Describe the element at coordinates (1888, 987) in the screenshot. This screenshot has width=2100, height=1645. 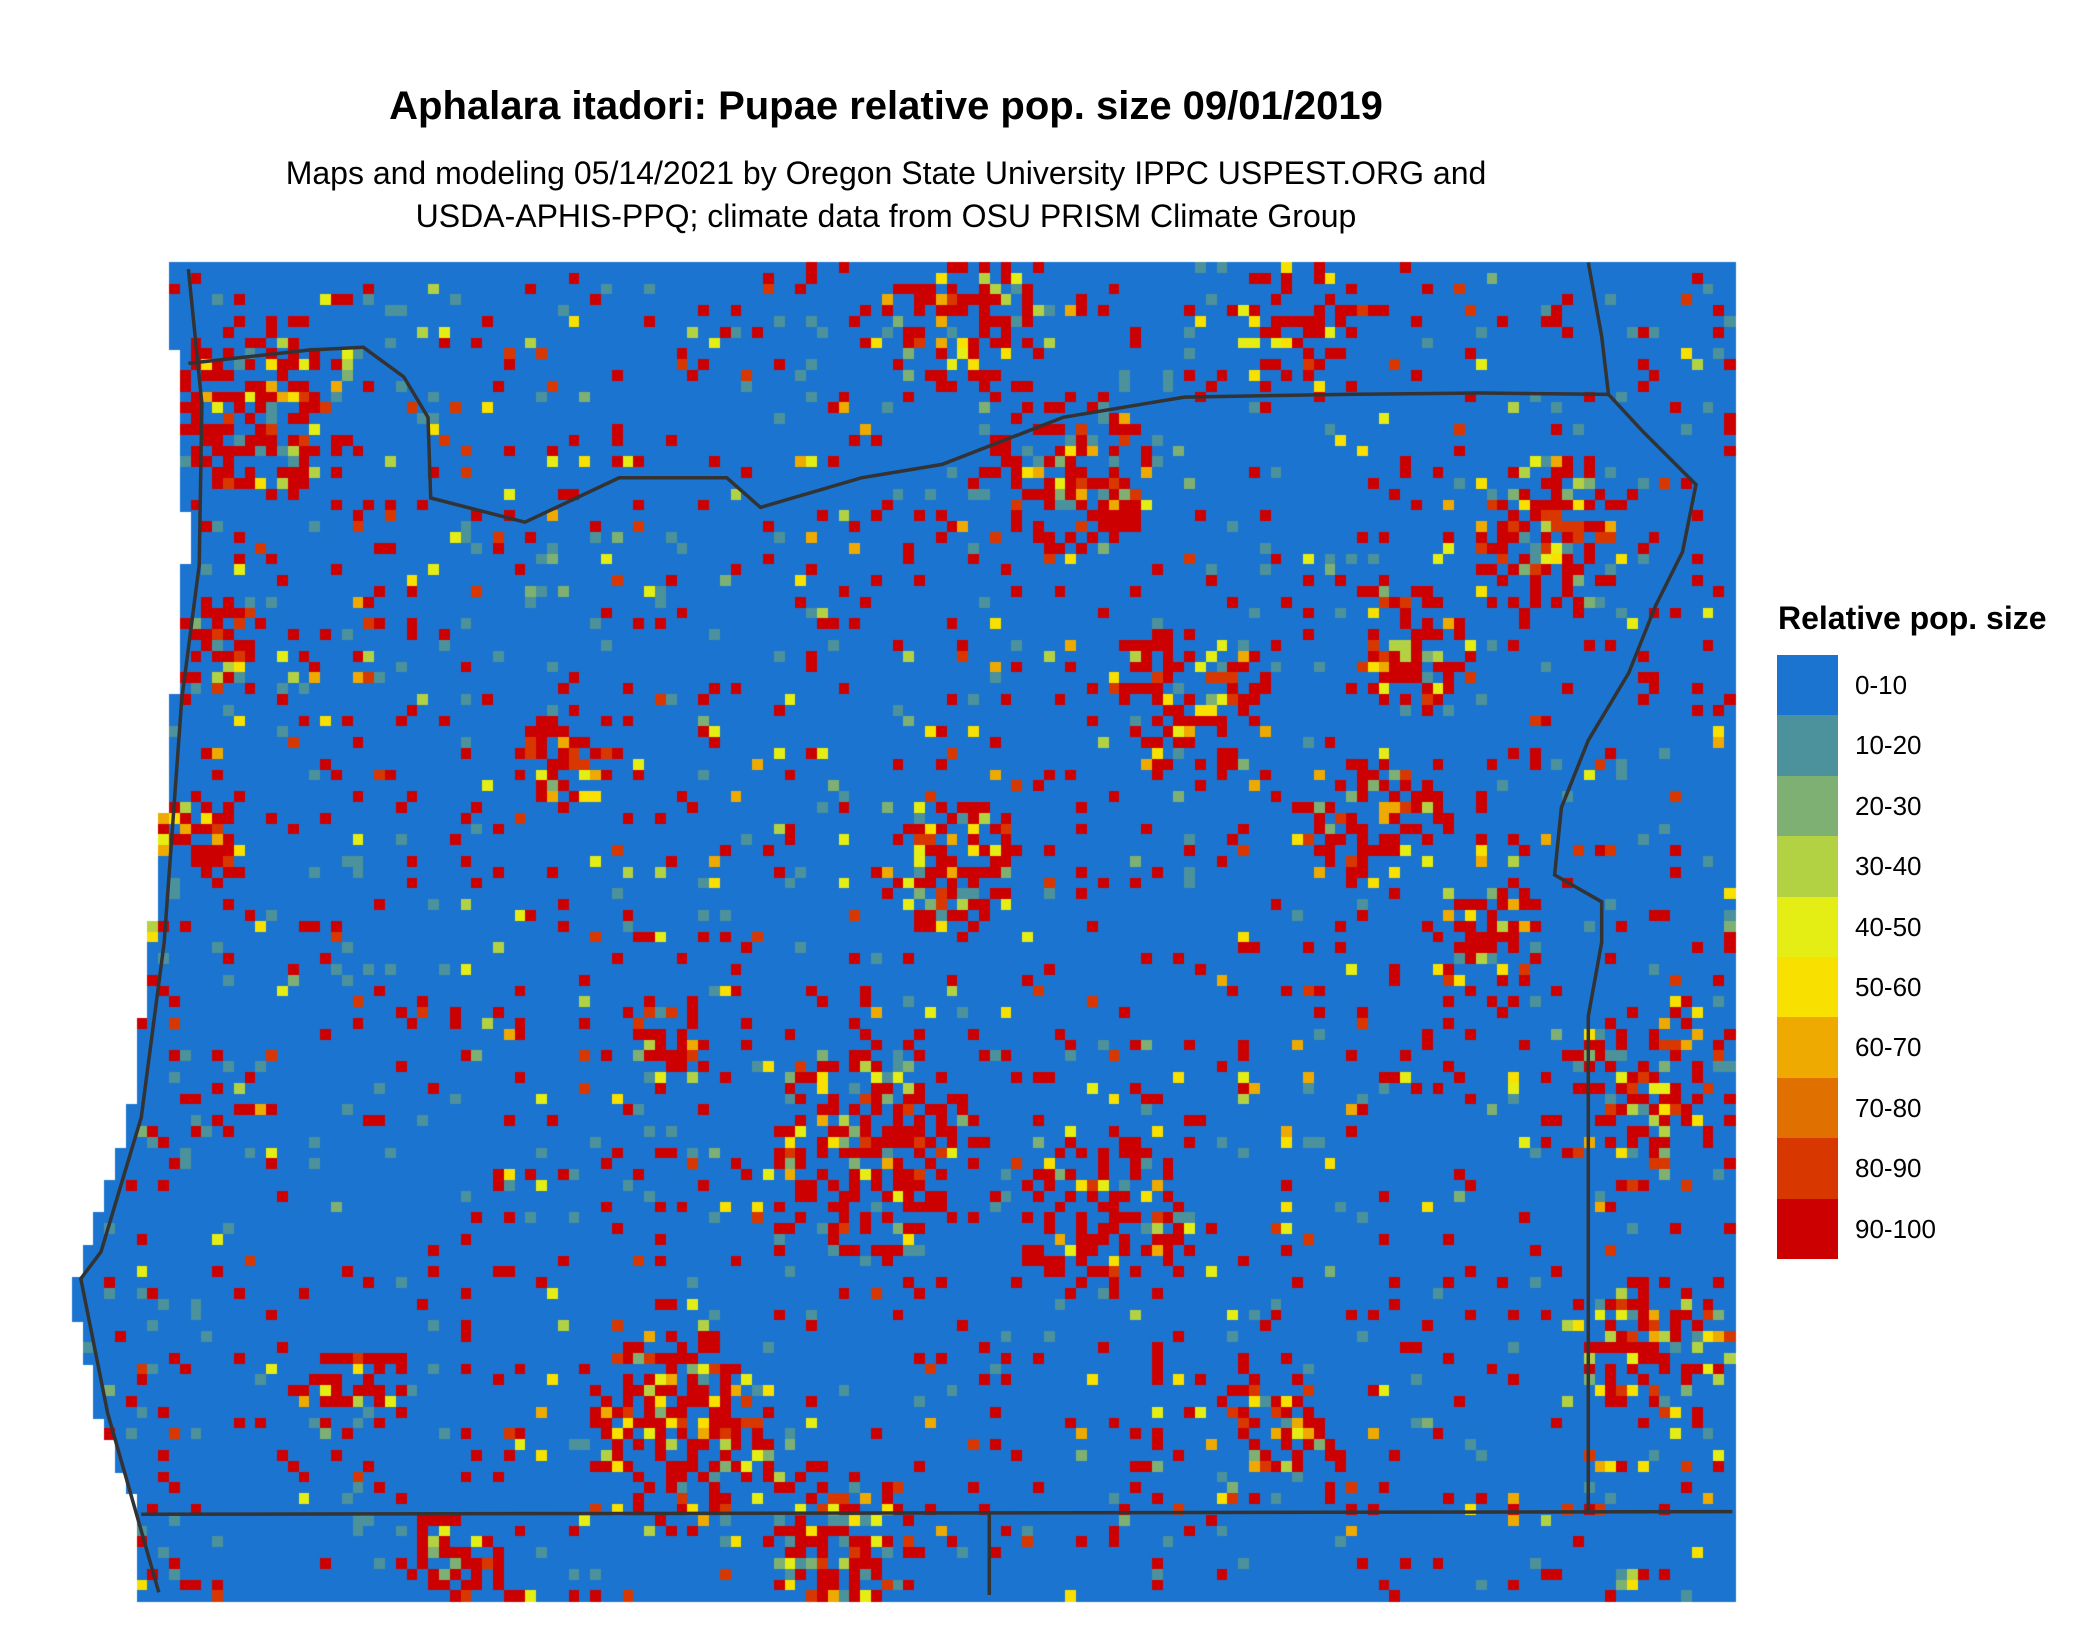
I see `legend-label: 50-60` at that location.